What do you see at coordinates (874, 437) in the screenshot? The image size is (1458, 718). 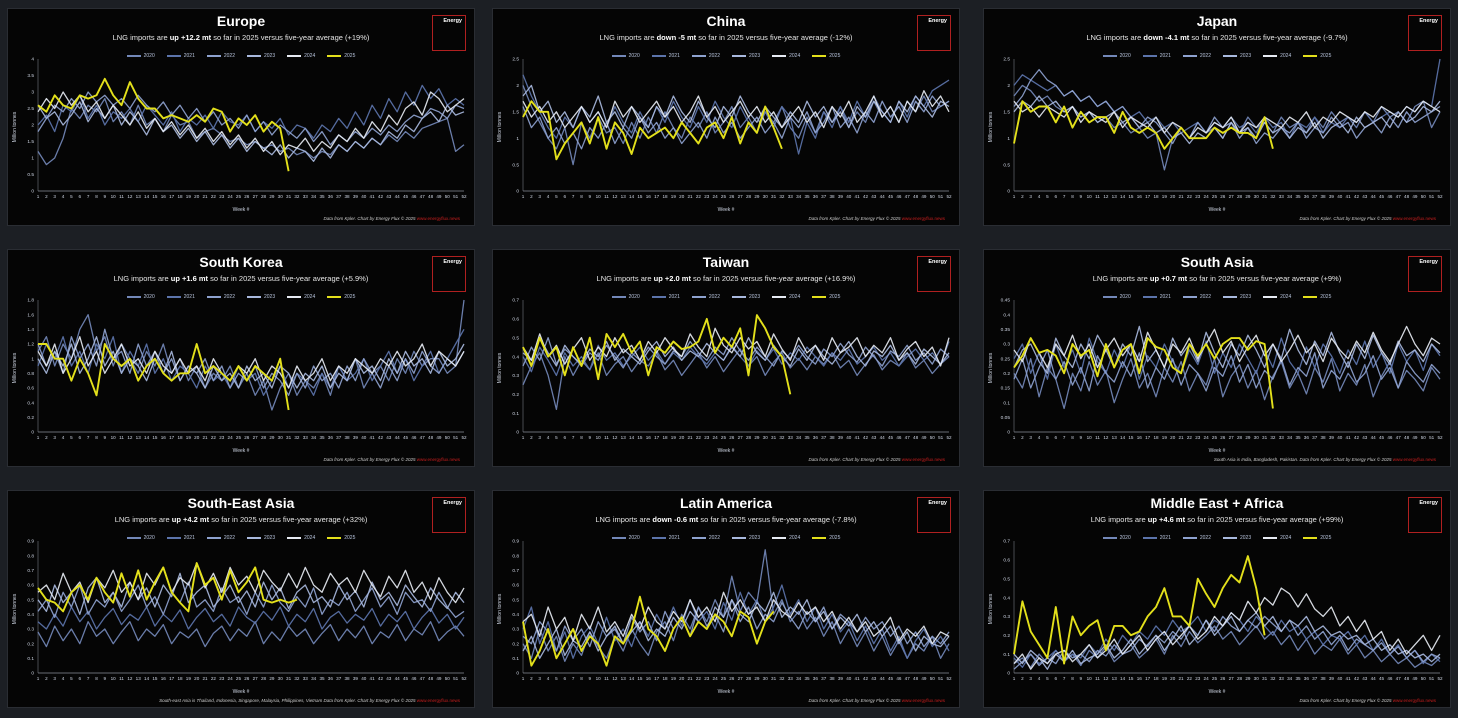 I see `x-tick-label: 43` at bounding box center [874, 437].